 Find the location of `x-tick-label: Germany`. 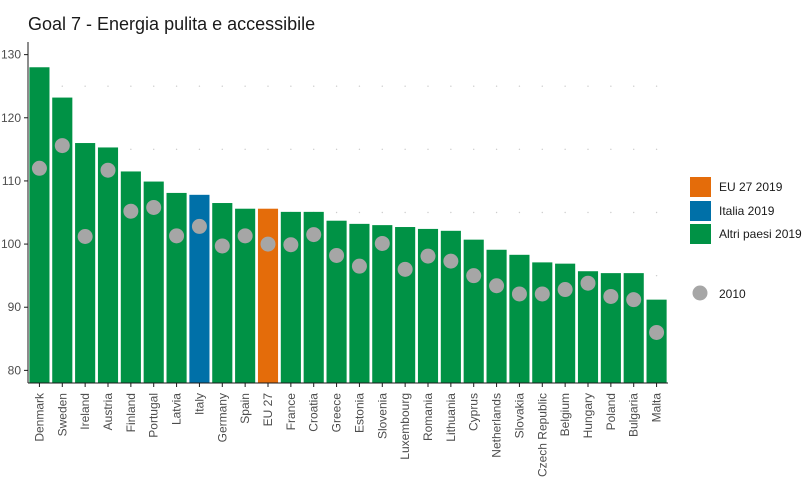

x-tick-label: Germany is located at coordinates (222, 417).